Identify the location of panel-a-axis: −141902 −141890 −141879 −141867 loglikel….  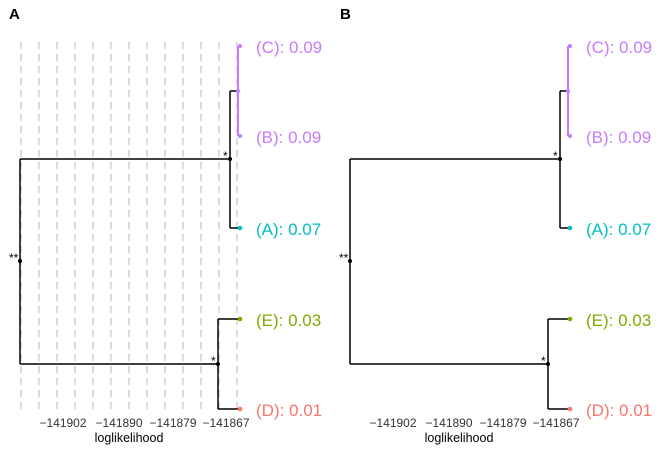
(144, 430).